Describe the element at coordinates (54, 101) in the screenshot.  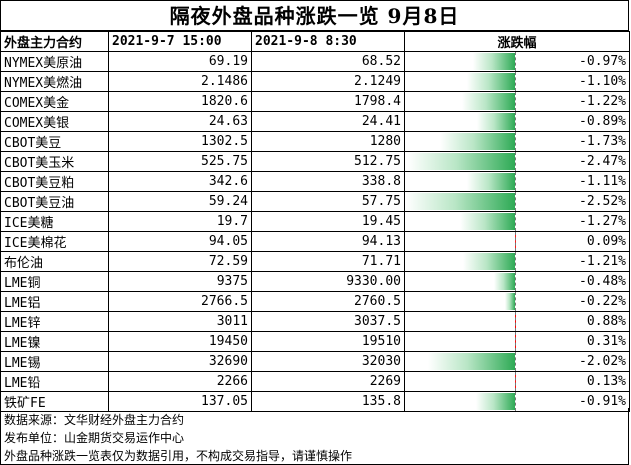
I see `contract-name: COMEX美金` at that location.